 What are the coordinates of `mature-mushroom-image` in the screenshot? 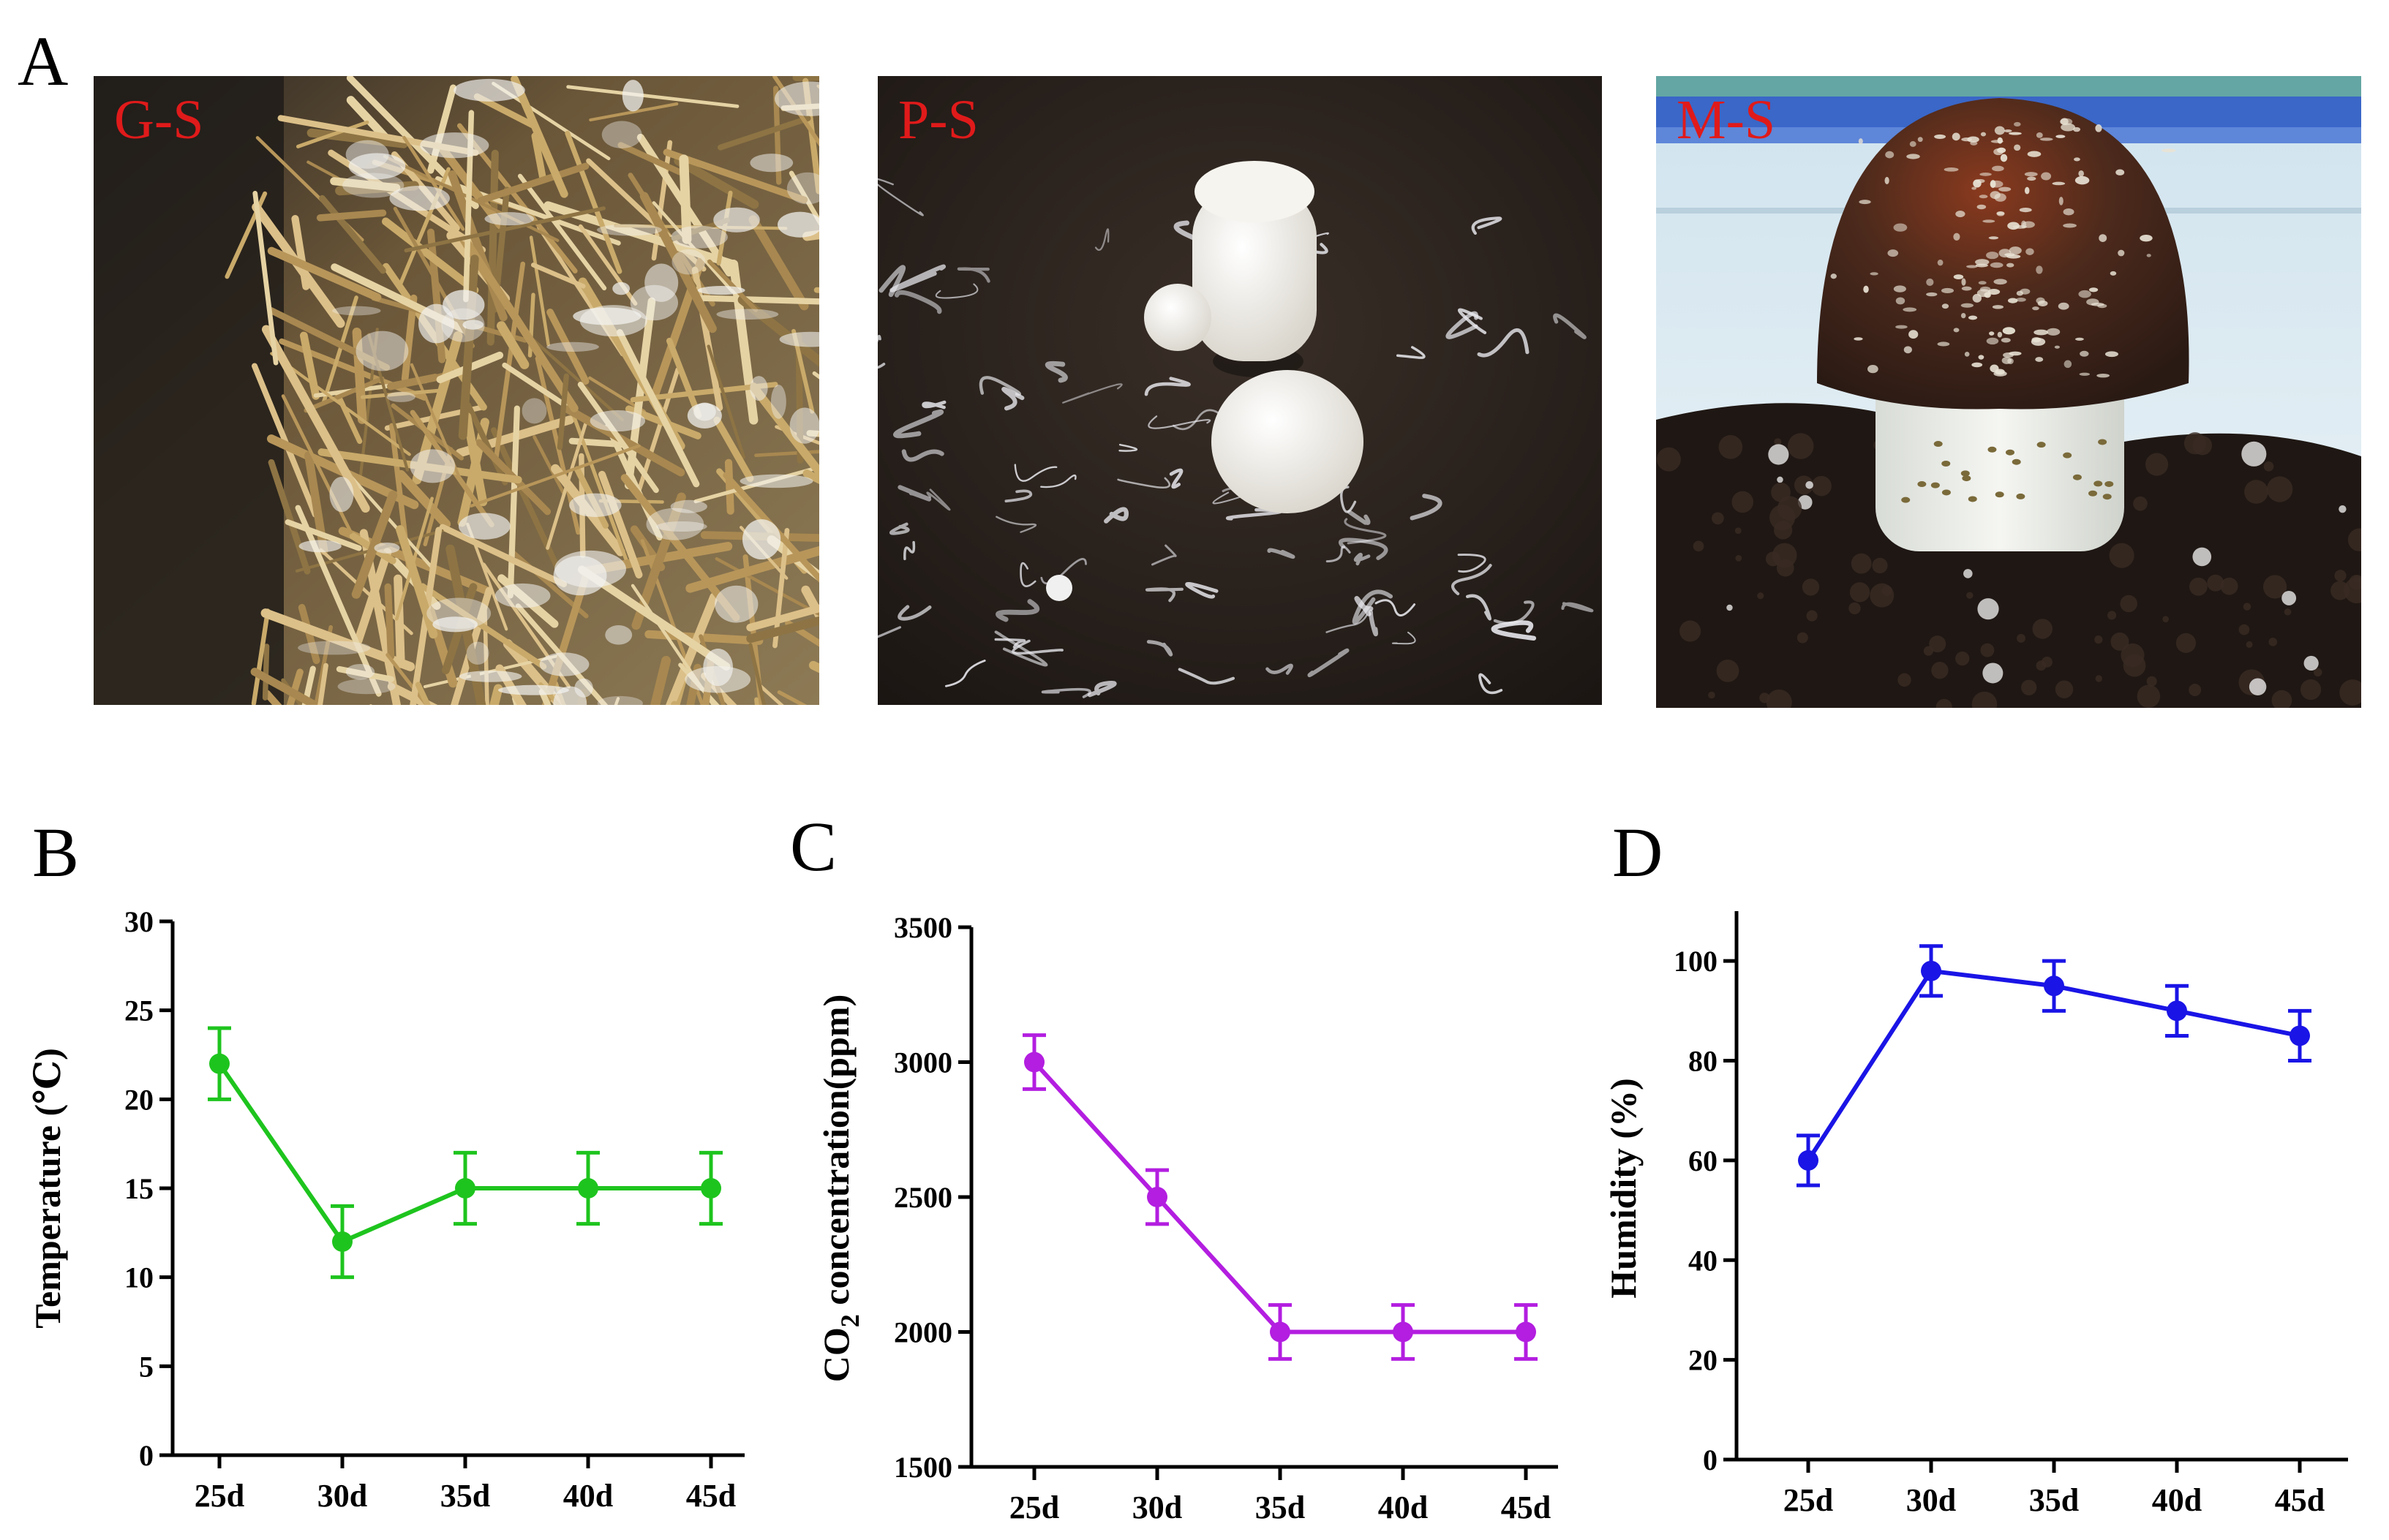 It's located at (2008, 392).